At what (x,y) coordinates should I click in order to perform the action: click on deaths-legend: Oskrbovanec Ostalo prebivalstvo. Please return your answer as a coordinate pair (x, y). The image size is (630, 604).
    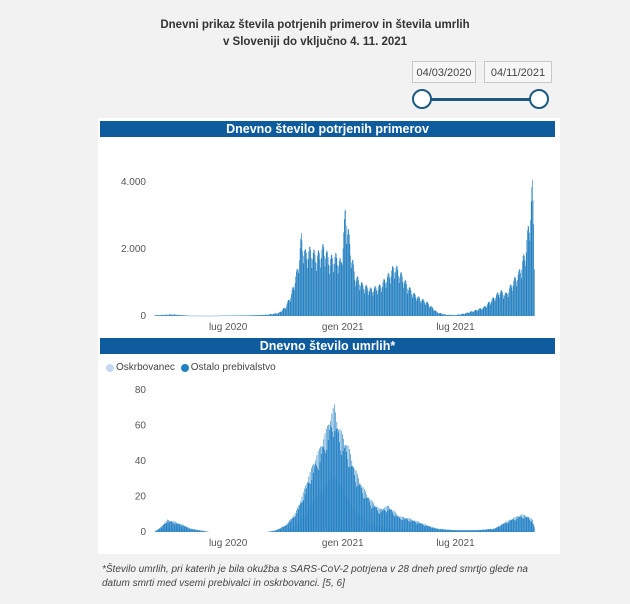
    Looking at the image, I should click on (191, 367).